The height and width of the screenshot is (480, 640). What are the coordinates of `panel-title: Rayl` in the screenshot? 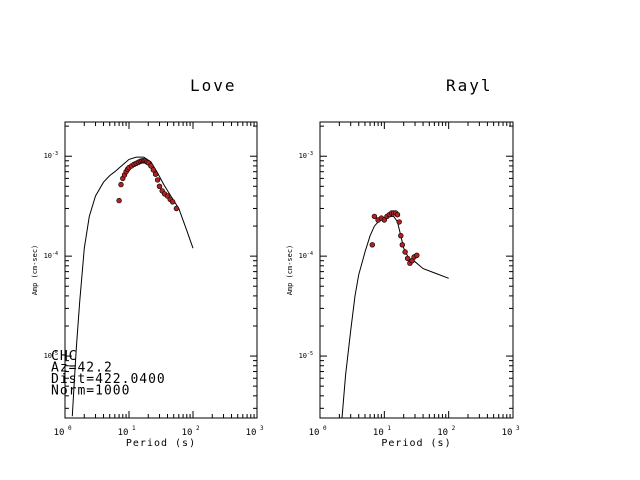 It's located at (469, 85).